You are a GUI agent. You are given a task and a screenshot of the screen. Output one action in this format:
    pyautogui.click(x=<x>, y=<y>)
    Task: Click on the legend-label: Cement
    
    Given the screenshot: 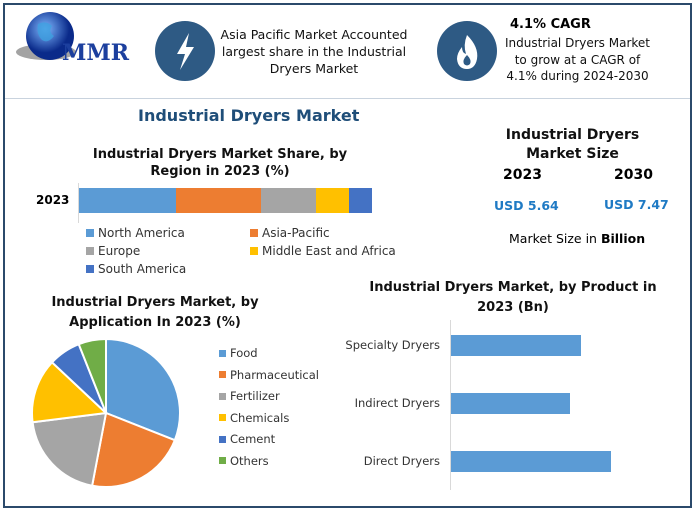 What is the action you would take?
    pyautogui.click(x=253, y=439)
    